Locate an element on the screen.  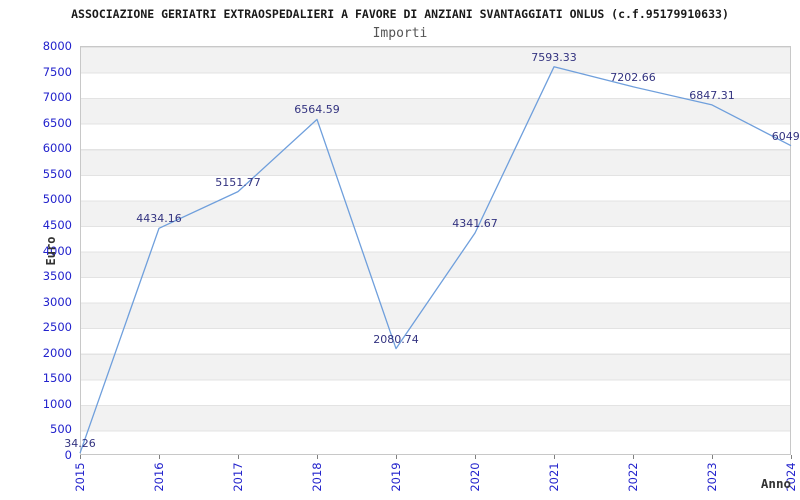
y-axis-title: Euro is located at coordinates (51, 251).